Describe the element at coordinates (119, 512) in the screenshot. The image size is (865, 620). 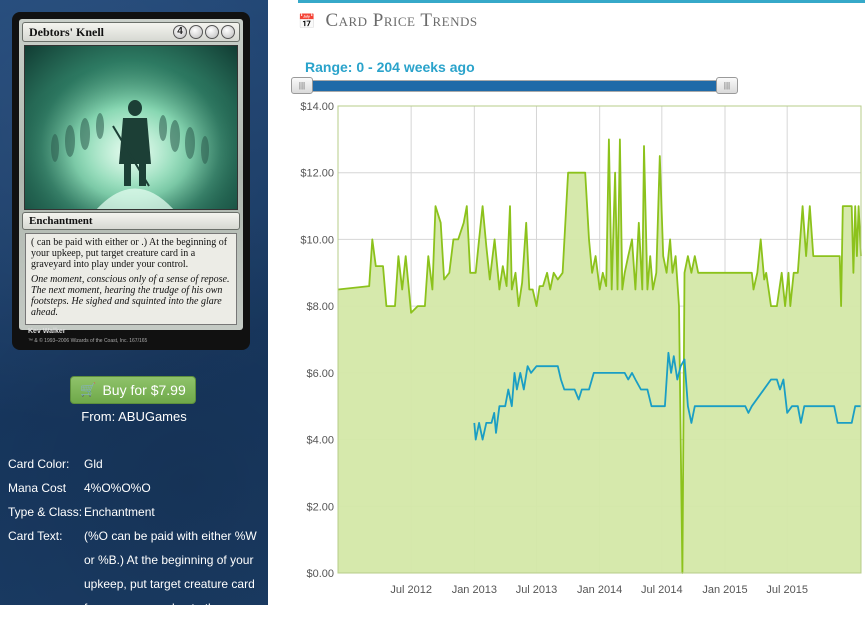
I see `detail-value: Enchantment` at that location.